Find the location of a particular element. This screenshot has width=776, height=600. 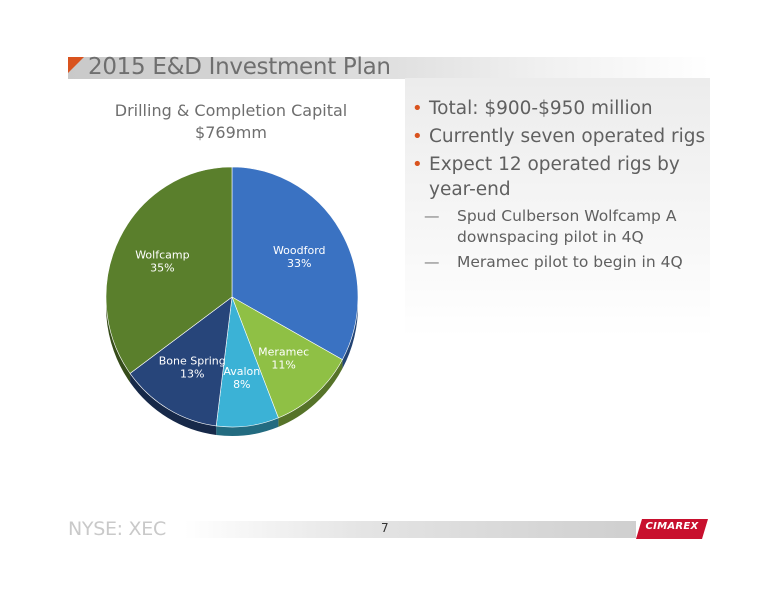

bullet-item: • Currently seven operated rigs is located at coordinates (562, 136).